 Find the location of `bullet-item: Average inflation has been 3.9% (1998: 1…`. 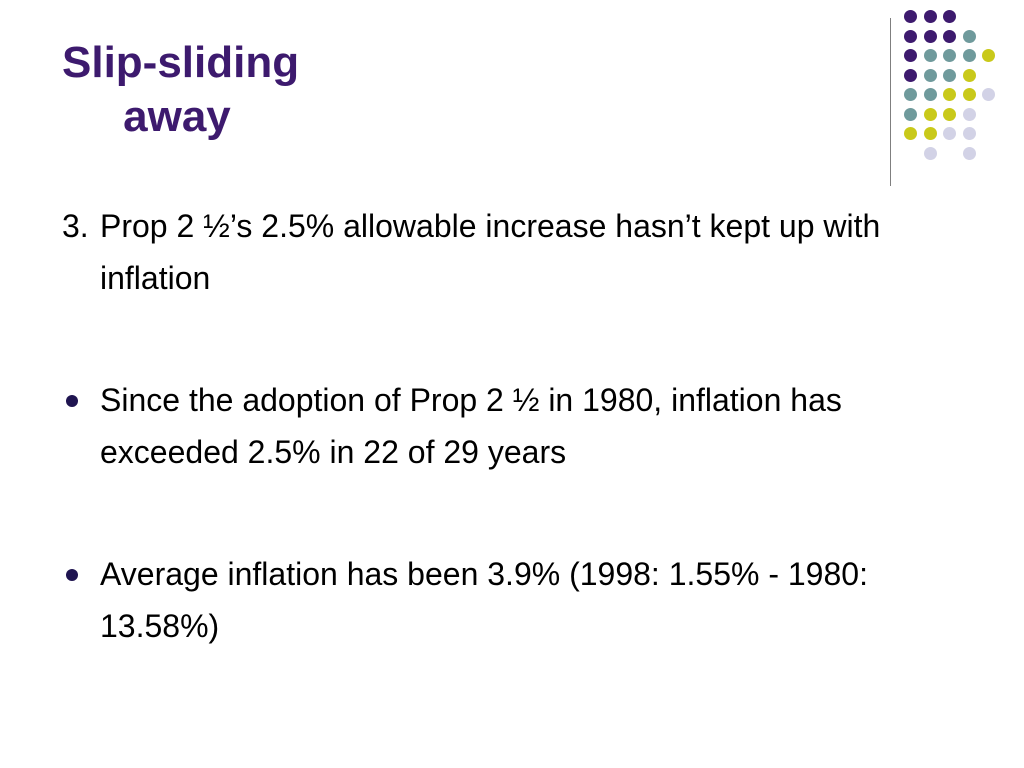

bullet-item: Average inflation has been 3.9% (1998: 1… is located at coordinates (522, 600).